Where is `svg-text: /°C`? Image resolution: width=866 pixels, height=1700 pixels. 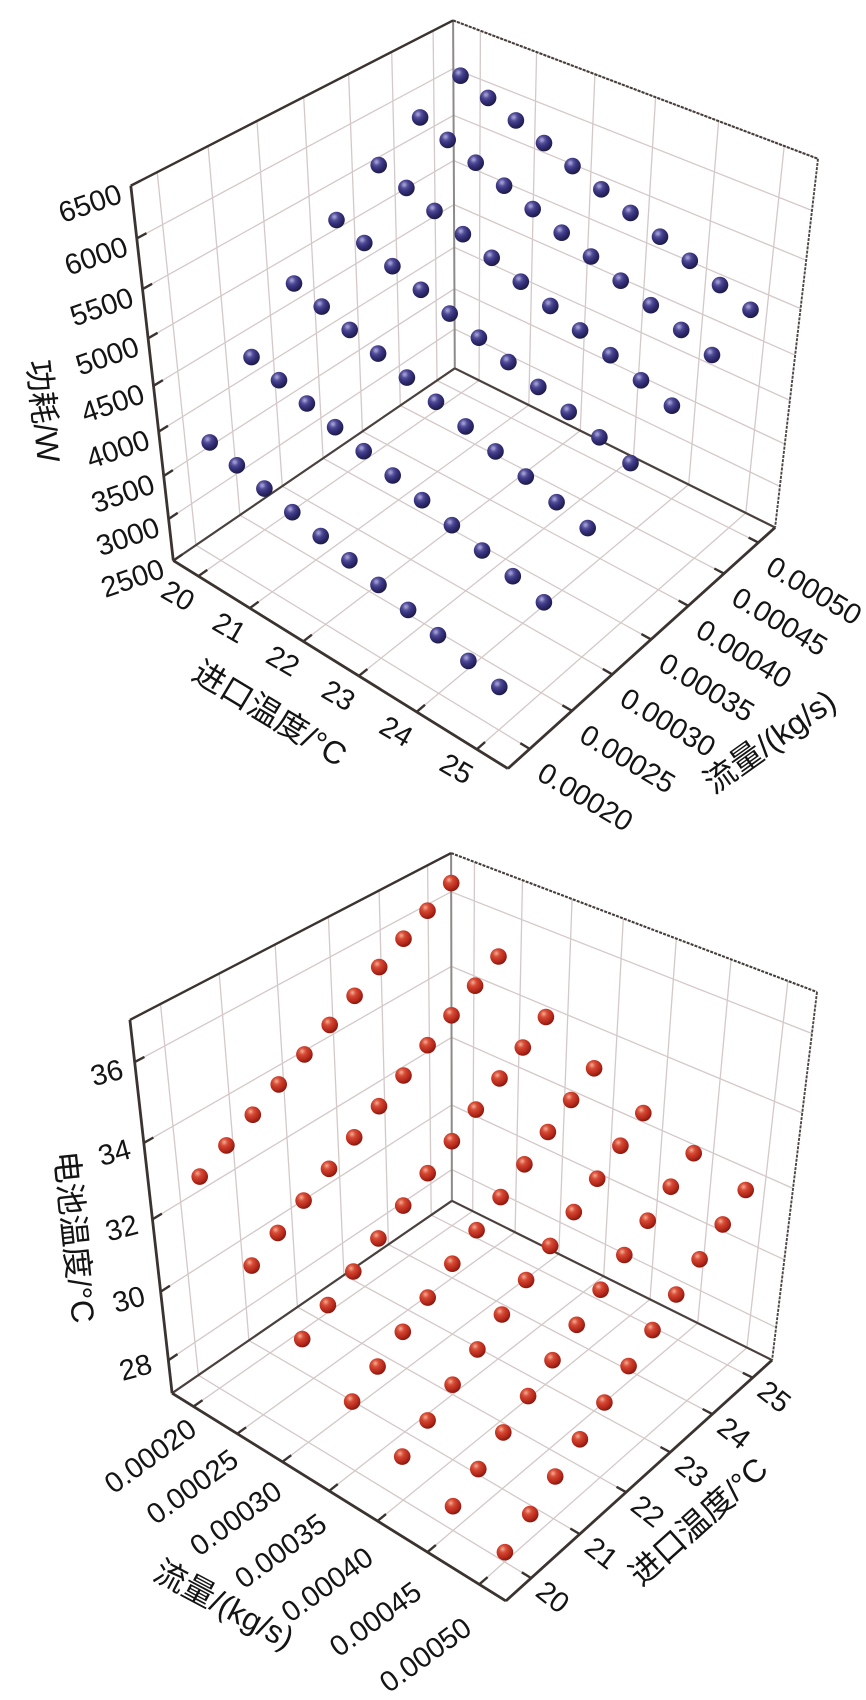
svg-text: /°C is located at coordinates (81, 1301).